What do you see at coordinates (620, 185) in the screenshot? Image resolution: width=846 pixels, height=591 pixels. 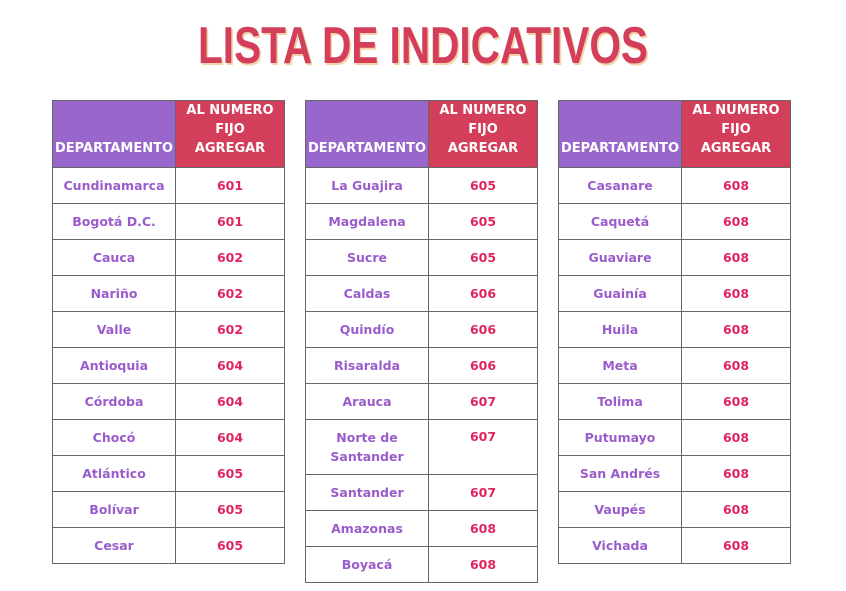 I see `department-cell: Casanare` at bounding box center [620, 185].